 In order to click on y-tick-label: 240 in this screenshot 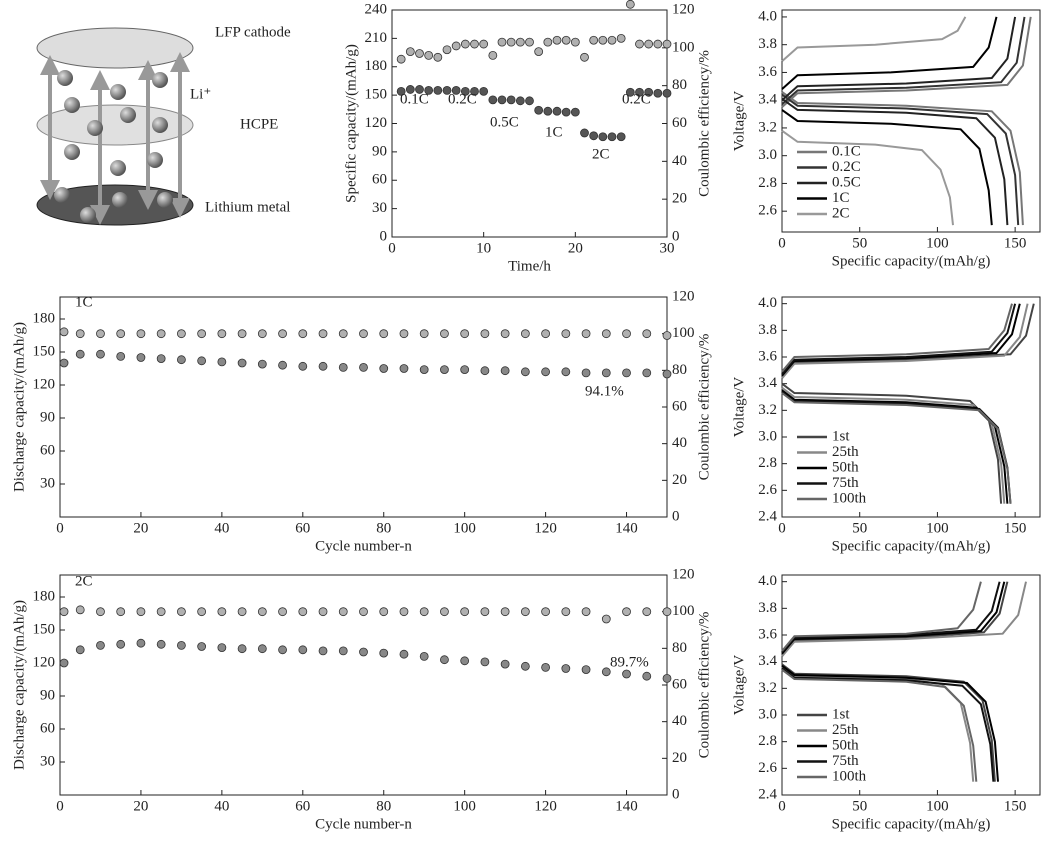, I will do `click(376, 9)`.